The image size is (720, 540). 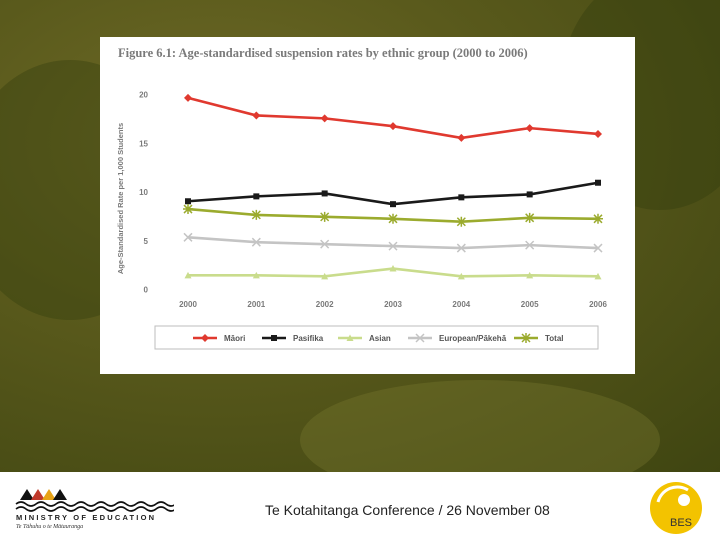 I want to click on y-tick-label: 5, so click(x=146, y=241).